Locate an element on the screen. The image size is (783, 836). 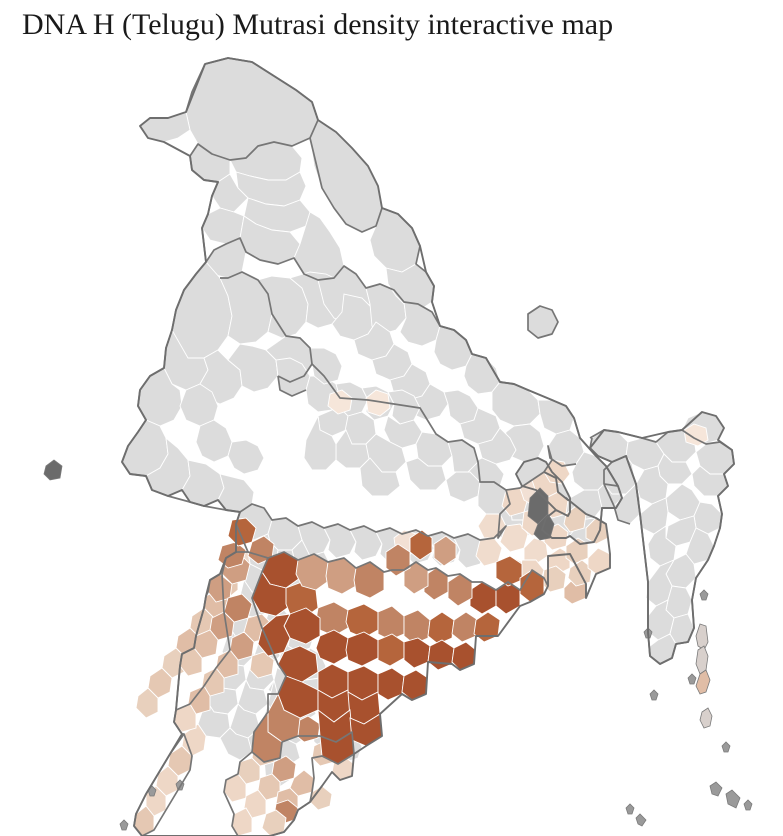
high-density-districts is located at coordinates (398, 647).